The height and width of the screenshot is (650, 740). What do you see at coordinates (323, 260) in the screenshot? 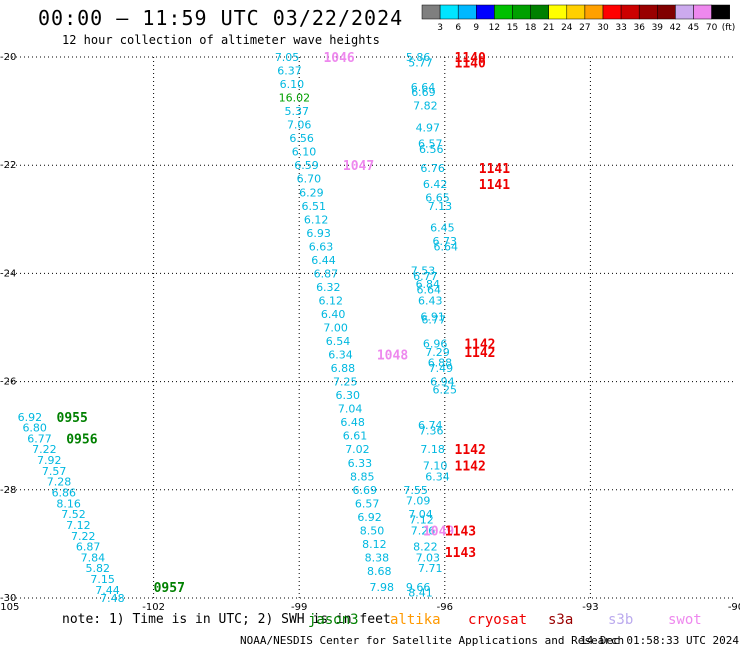
I see `swh-value-label: 6.44` at bounding box center [323, 260].